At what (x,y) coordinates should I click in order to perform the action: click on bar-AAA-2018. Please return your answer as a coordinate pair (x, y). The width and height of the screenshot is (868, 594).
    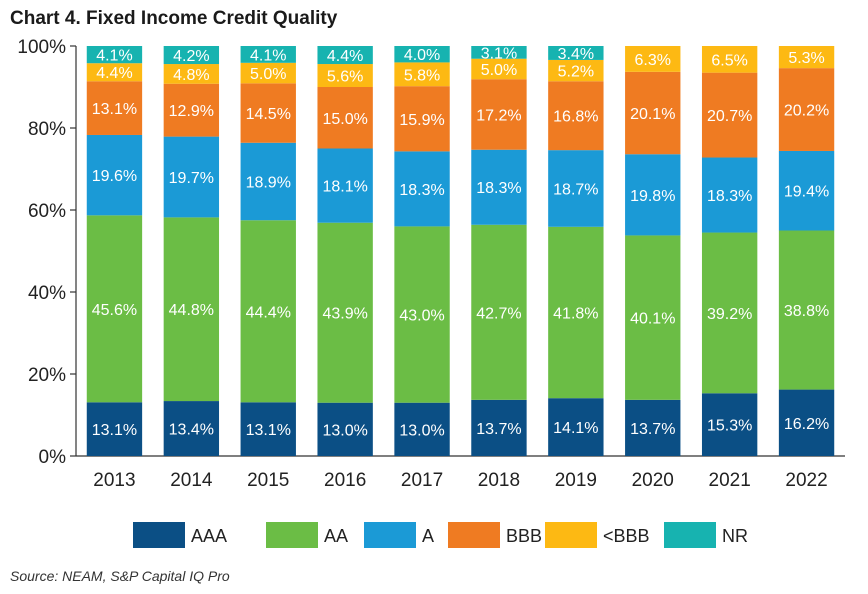
    Looking at the image, I should click on (499, 427).